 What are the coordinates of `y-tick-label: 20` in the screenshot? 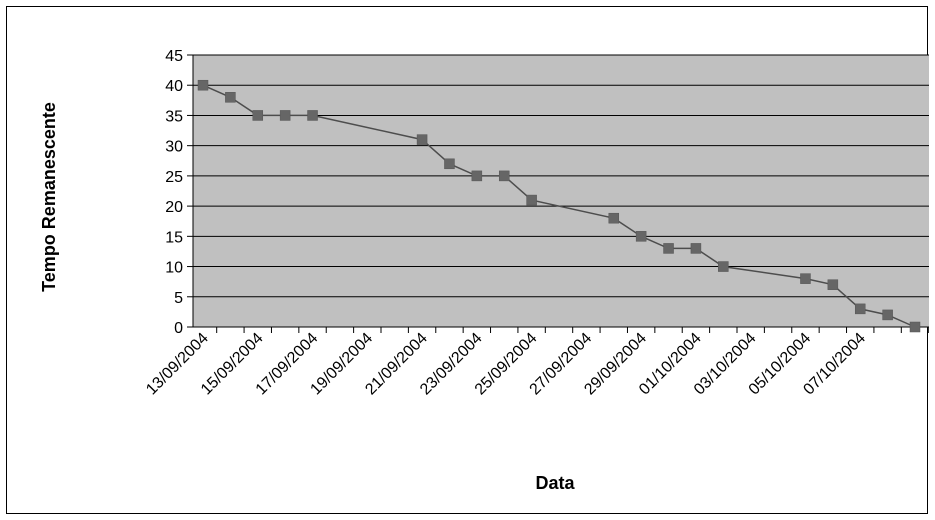 It's located at (174, 207).